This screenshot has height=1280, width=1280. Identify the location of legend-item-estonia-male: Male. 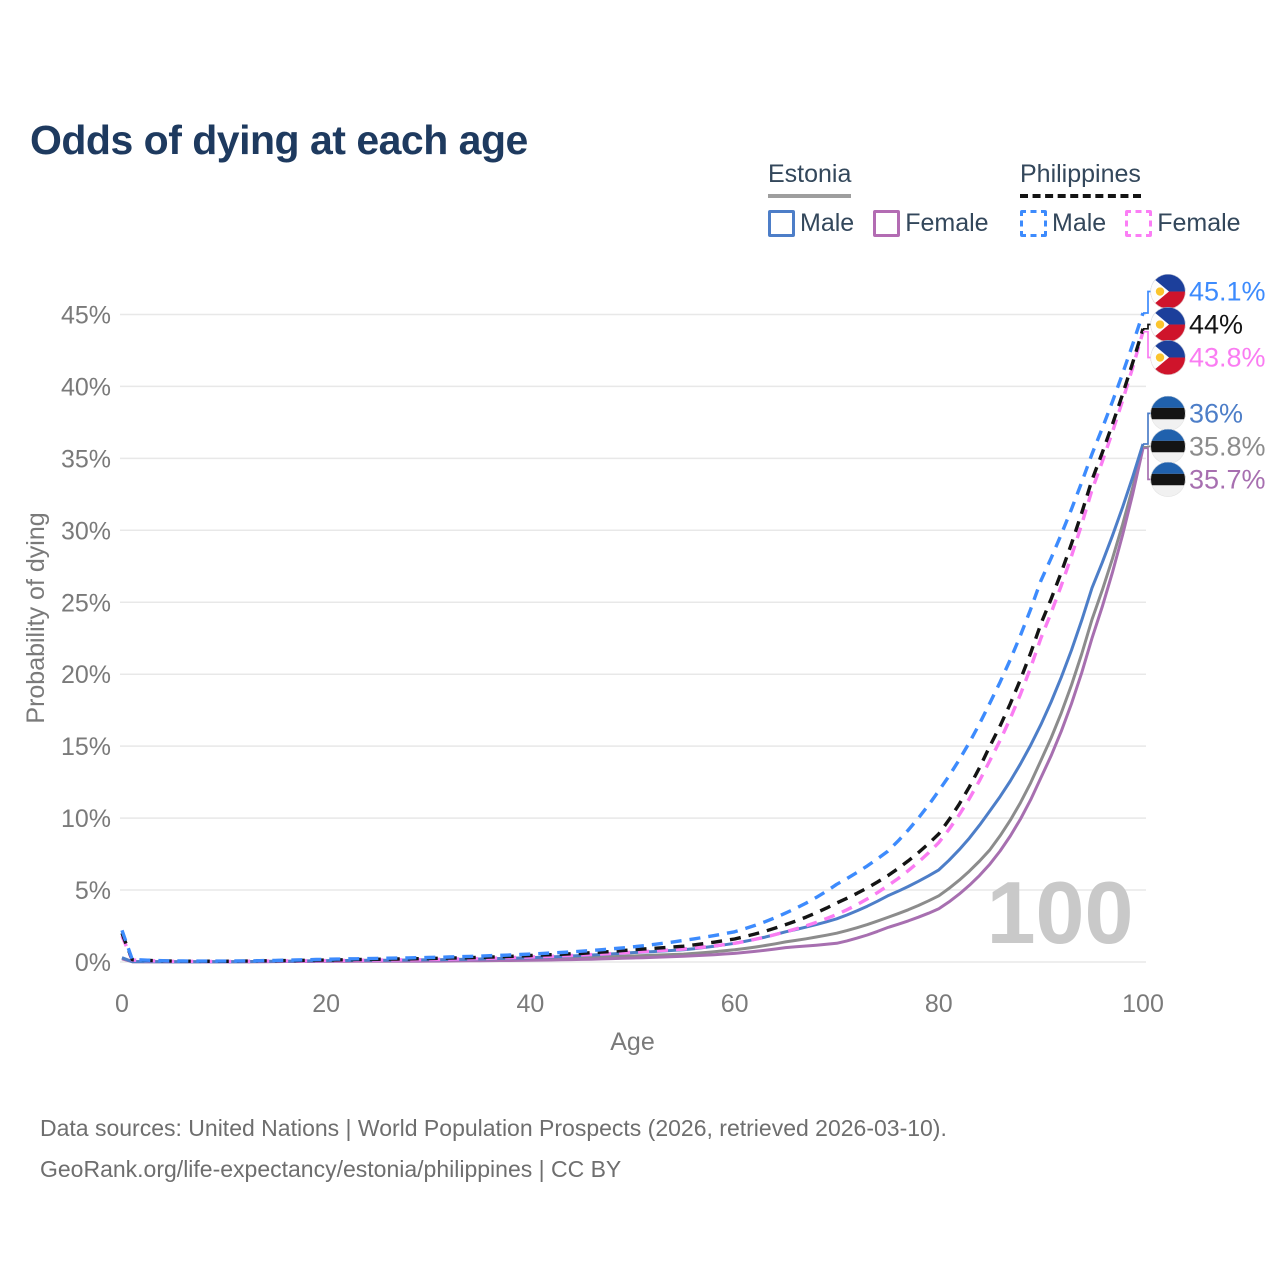
(811, 223).